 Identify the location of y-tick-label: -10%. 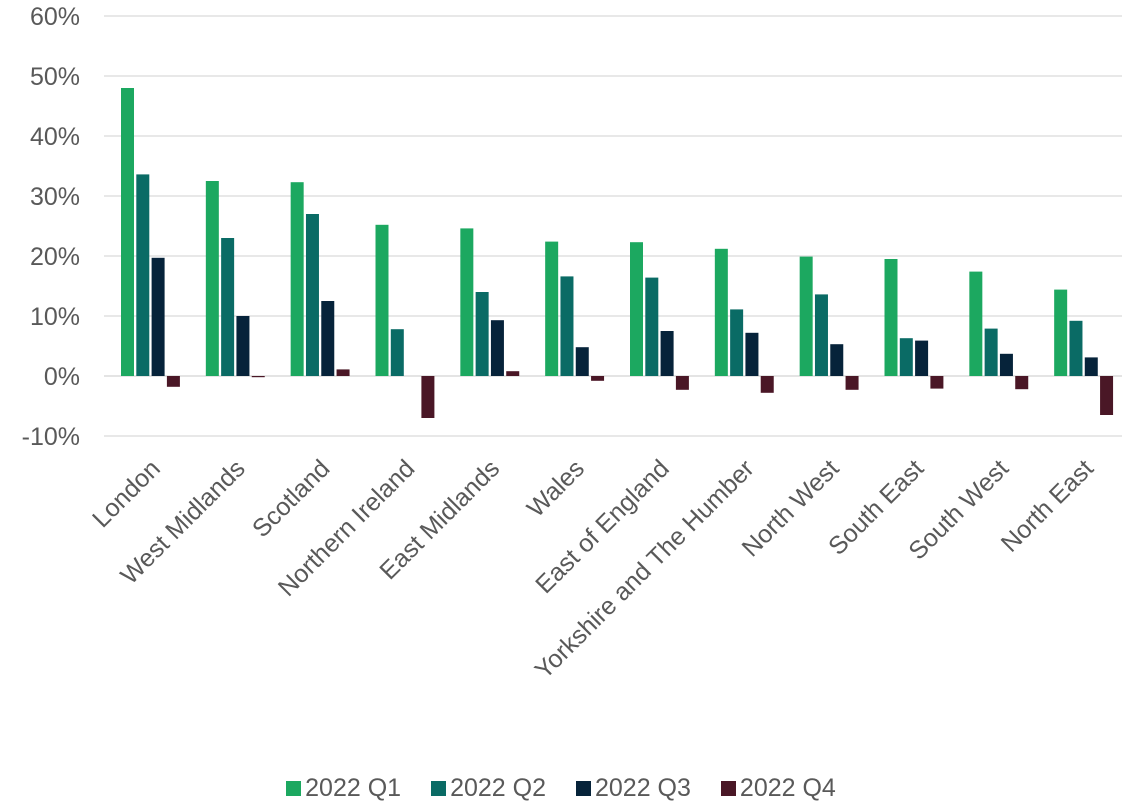
(51, 437).